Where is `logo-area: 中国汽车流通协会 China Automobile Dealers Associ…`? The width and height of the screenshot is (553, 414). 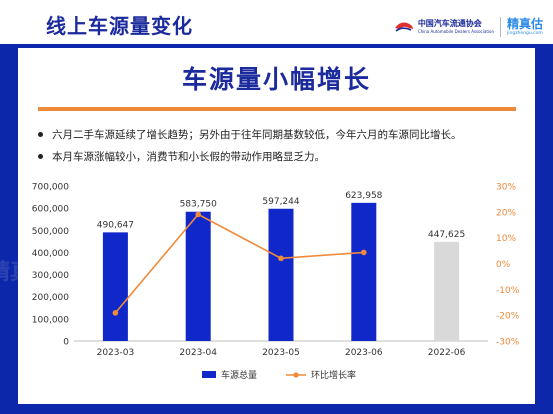
logo-area: 中国汽车流通协会 China Automobile Dealers Associ… is located at coordinates (468, 27).